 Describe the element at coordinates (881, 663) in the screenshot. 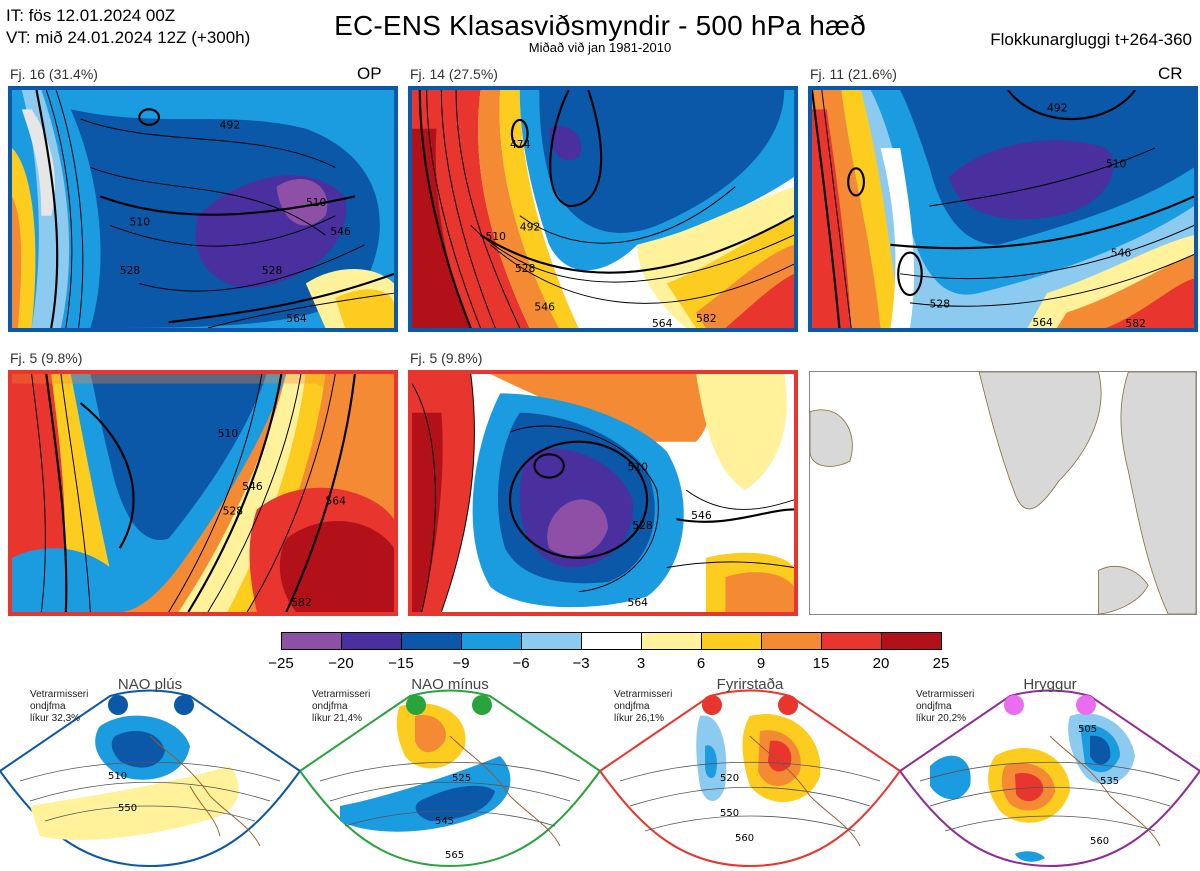

I see `colorbar-tick: 20` at that location.